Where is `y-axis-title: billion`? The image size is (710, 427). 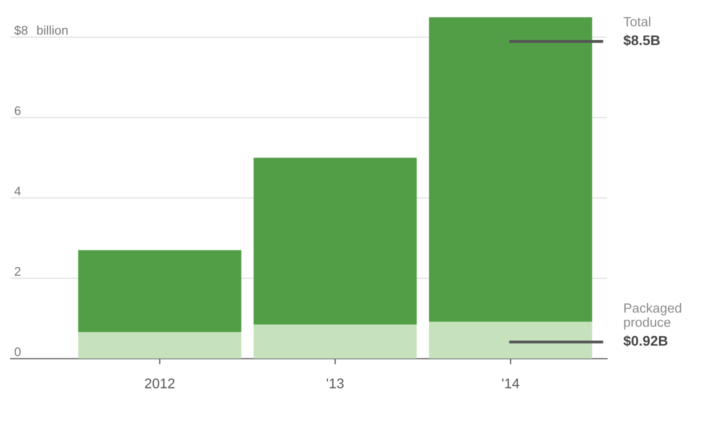
y-axis-title: billion is located at coordinates (52, 30).